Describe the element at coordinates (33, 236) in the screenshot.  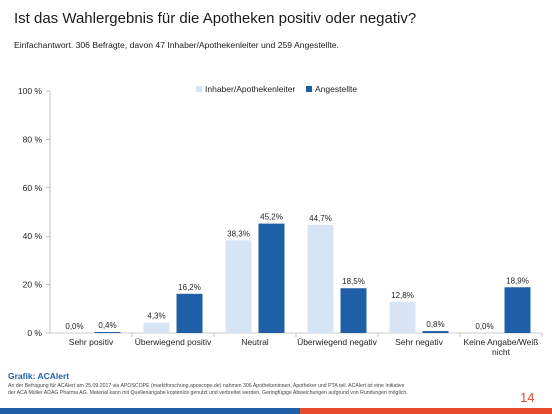
I see `y-tick-label: 40 %` at that location.